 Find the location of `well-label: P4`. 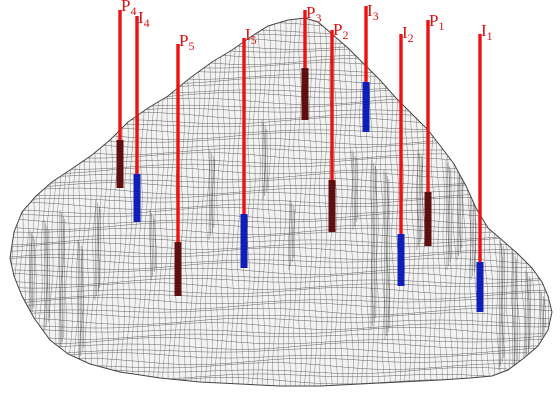

well-label: P4 is located at coordinates (128, 9).